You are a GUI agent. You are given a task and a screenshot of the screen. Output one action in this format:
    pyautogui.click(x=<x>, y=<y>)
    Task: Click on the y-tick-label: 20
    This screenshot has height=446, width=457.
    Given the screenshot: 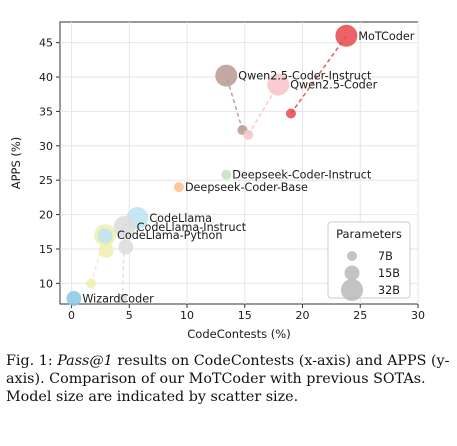 What is the action you would take?
    pyautogui.click(x=46, y=215)
    